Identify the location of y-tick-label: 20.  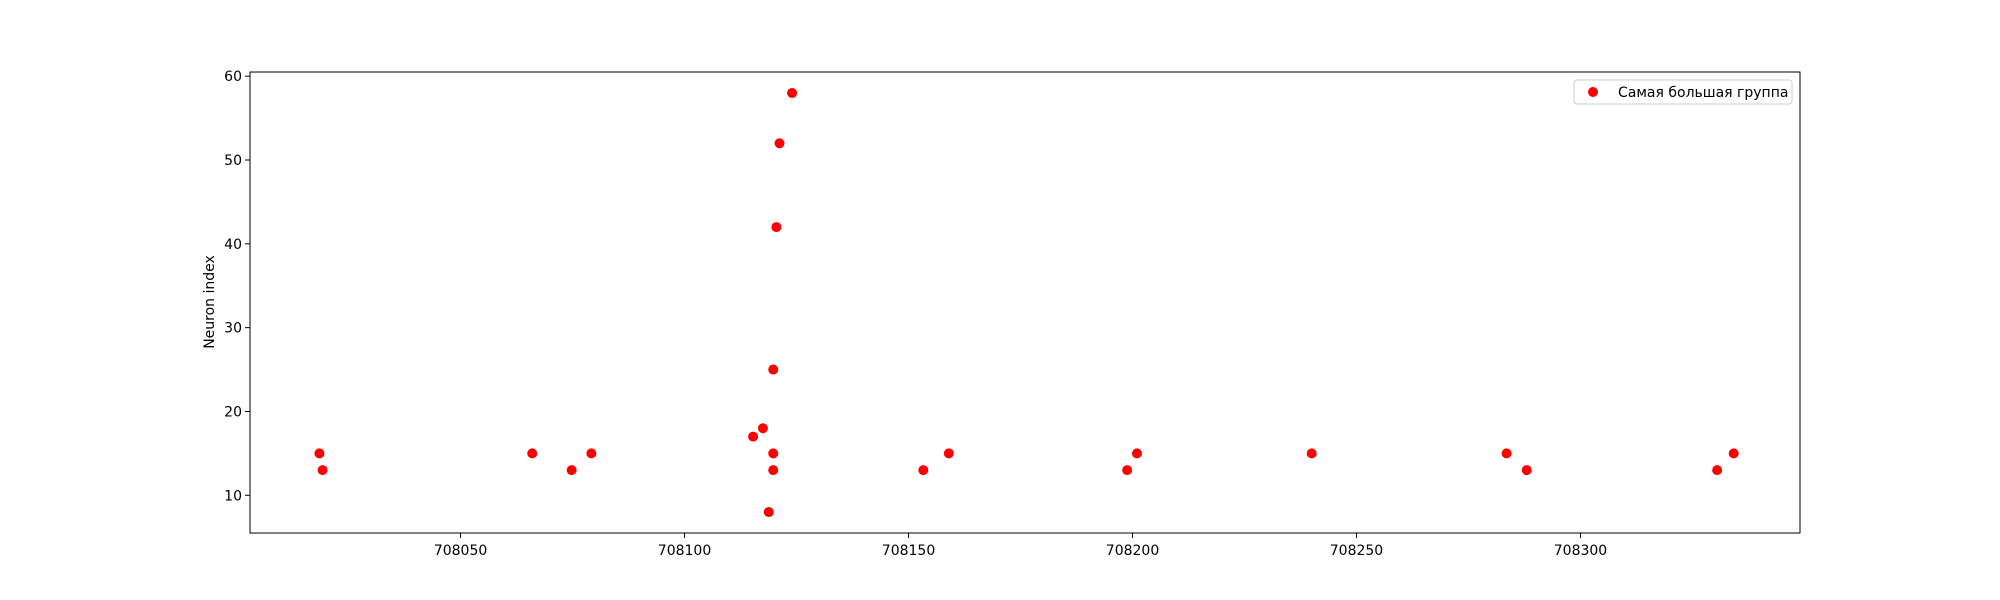
(233, 412).